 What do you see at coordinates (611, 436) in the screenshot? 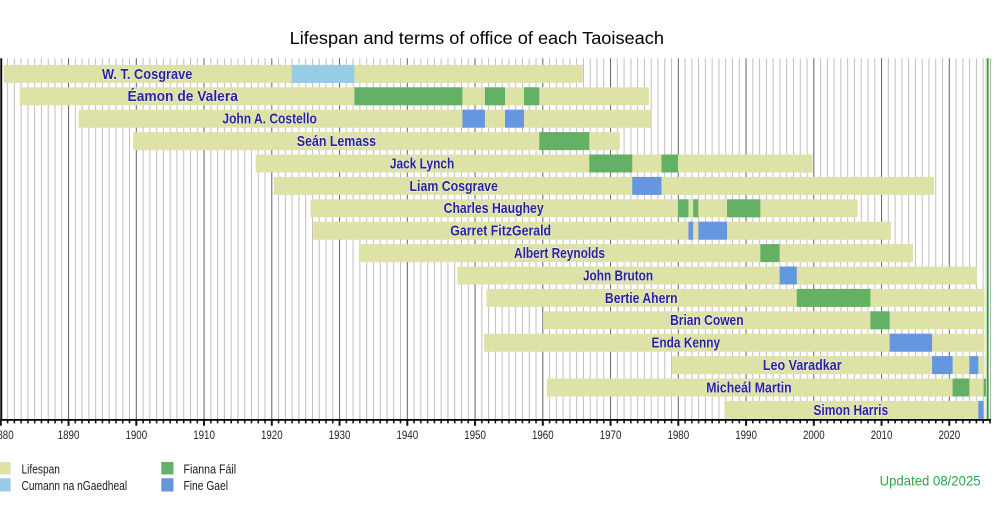
I see `svg-text: 1970` at bounding box center [611, 436].